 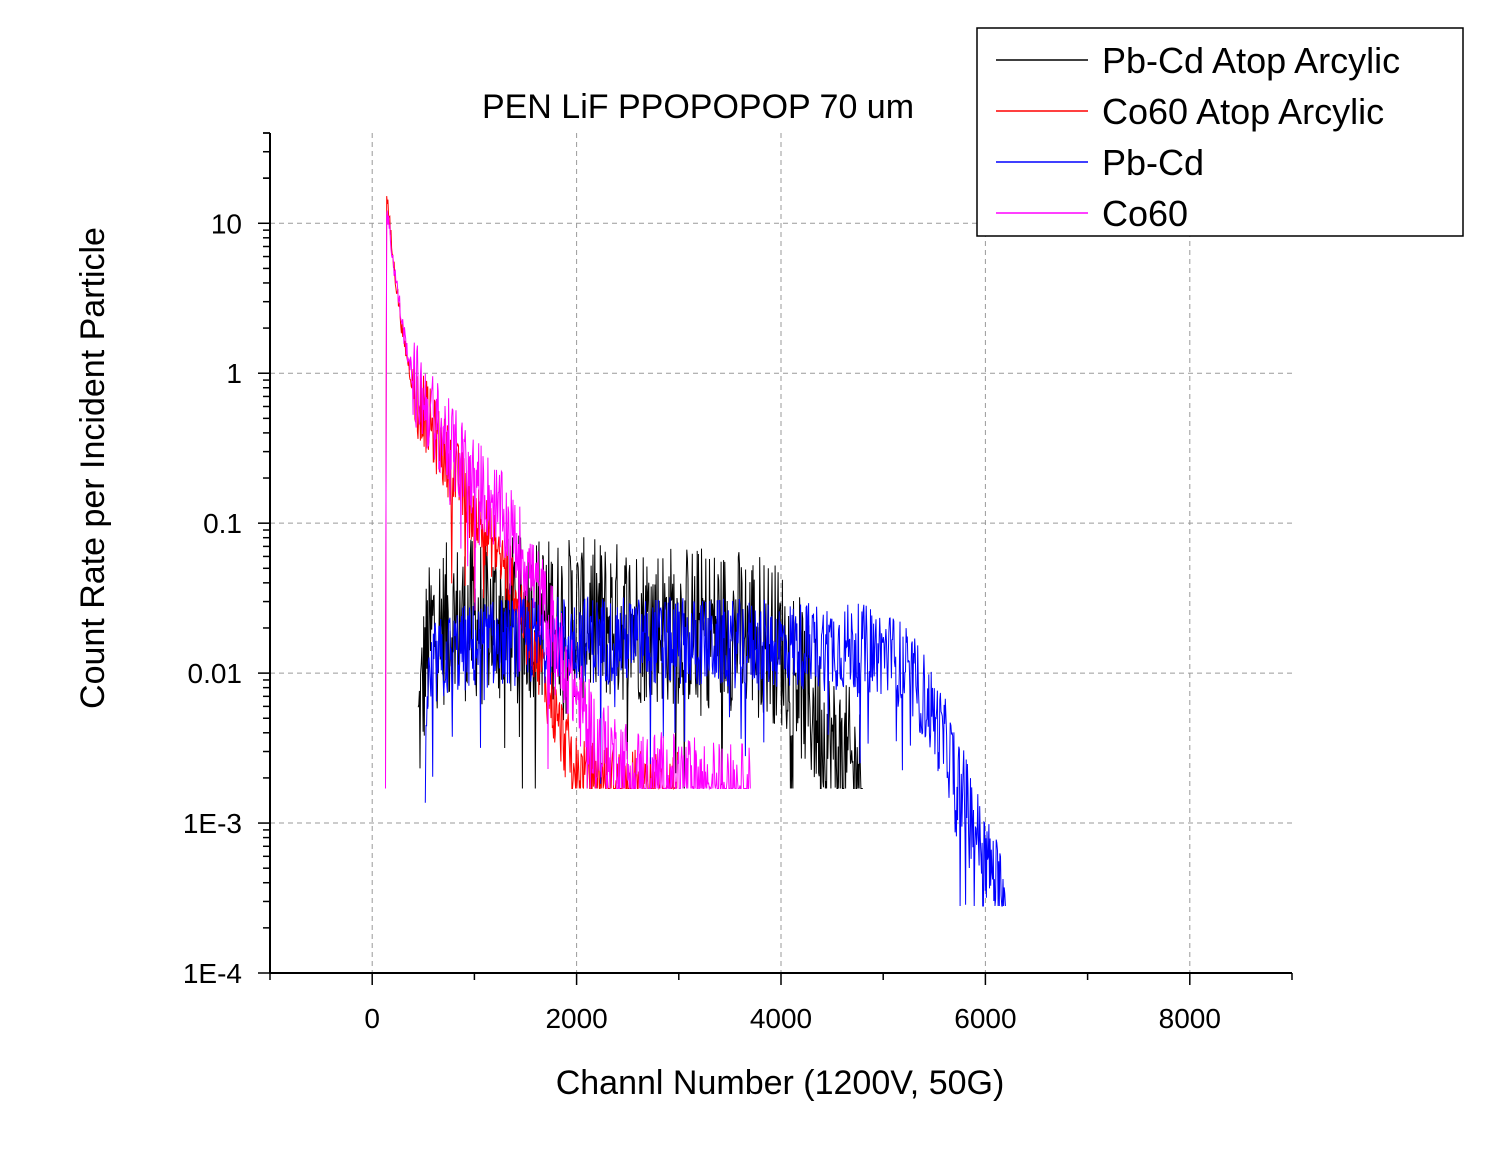 What do you see at coordinates (222, 523) in the screenshot?
I see `y-tick-label: 0.1` at bounding box center [222, 523].